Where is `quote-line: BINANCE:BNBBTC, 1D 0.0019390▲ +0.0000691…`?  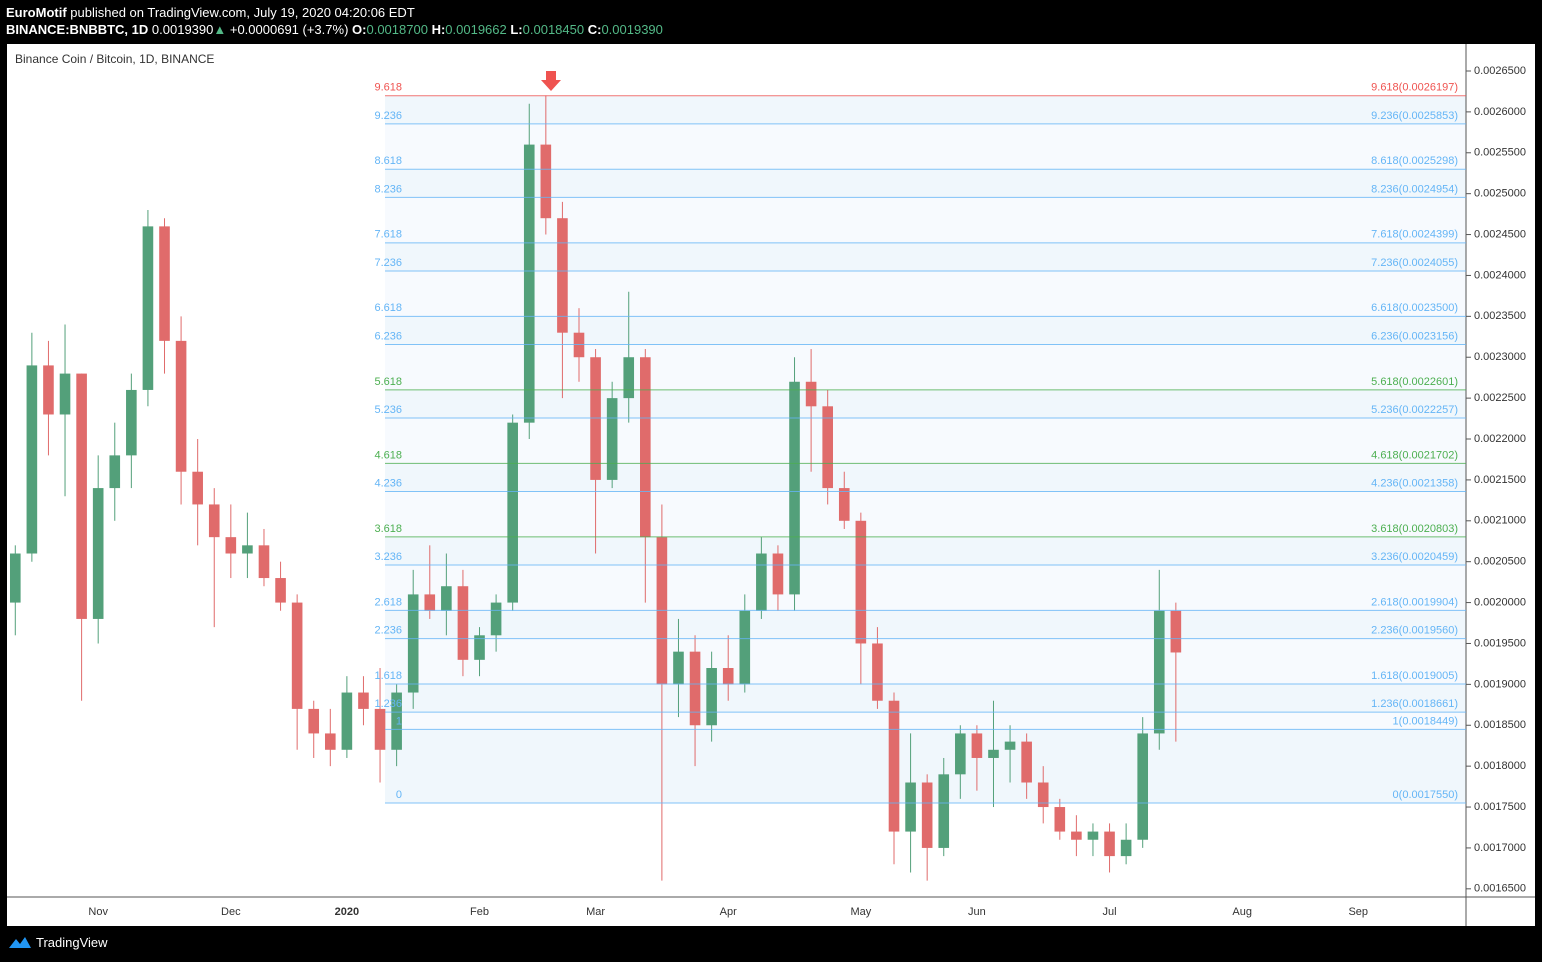 quote-line: BINANCE:BNBBTC, 1D 0.0019390▲ +0.0000691… is located at coordinates (334, 29).